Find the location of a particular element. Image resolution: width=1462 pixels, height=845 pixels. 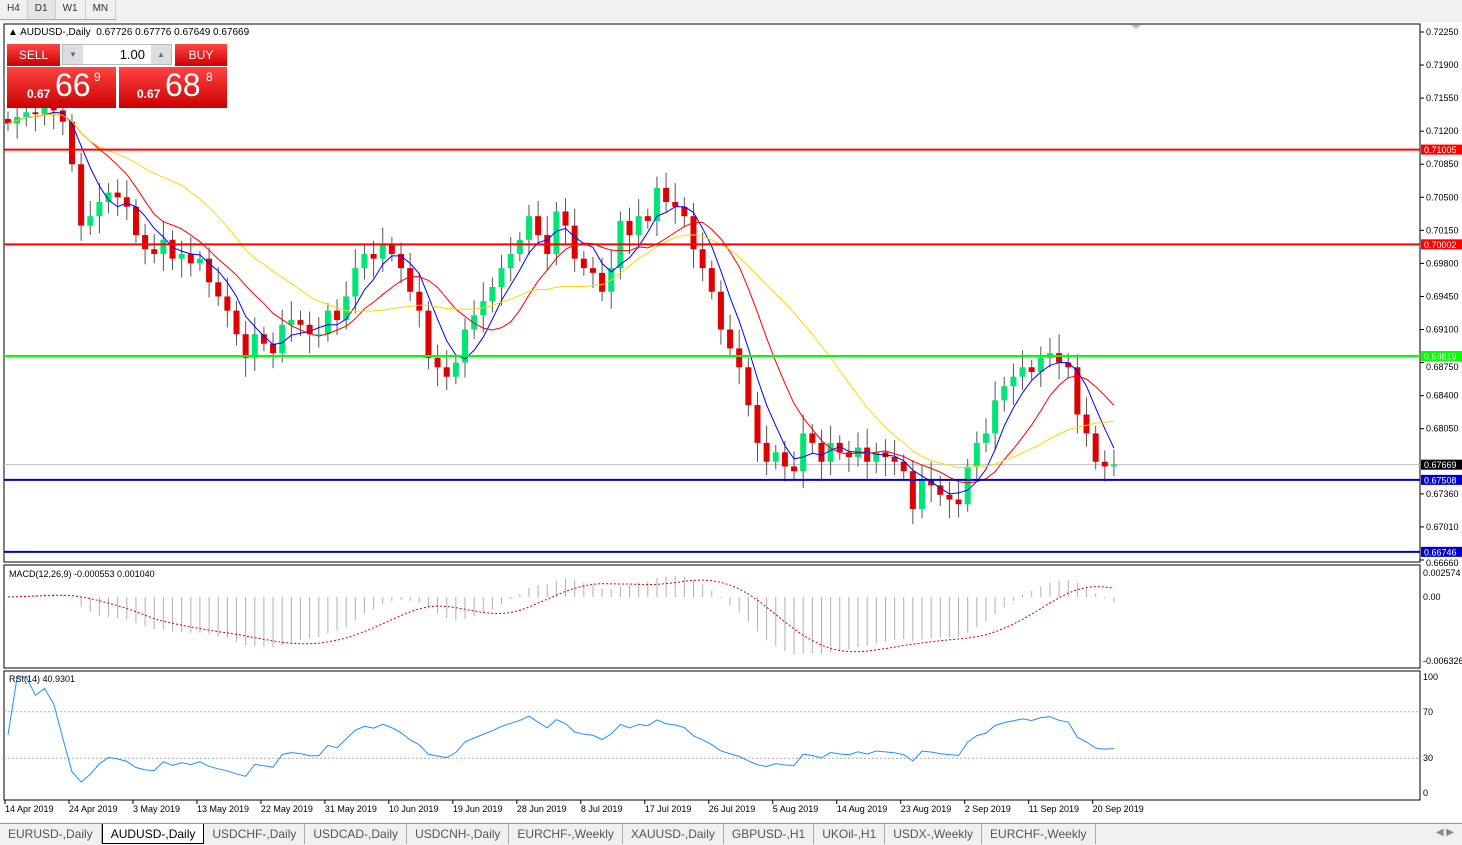

increase-volume-icon: ▲ is located at coordinates (161, 54).